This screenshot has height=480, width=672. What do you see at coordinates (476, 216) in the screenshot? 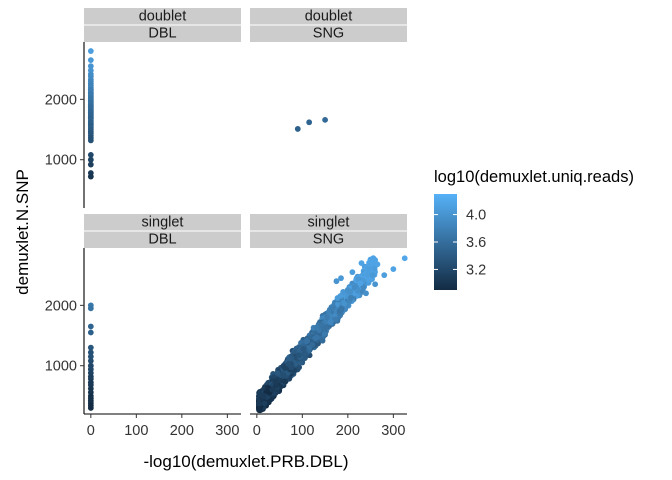
I see `legend-tick-label: 4.0` at bounding box center [476, 216].